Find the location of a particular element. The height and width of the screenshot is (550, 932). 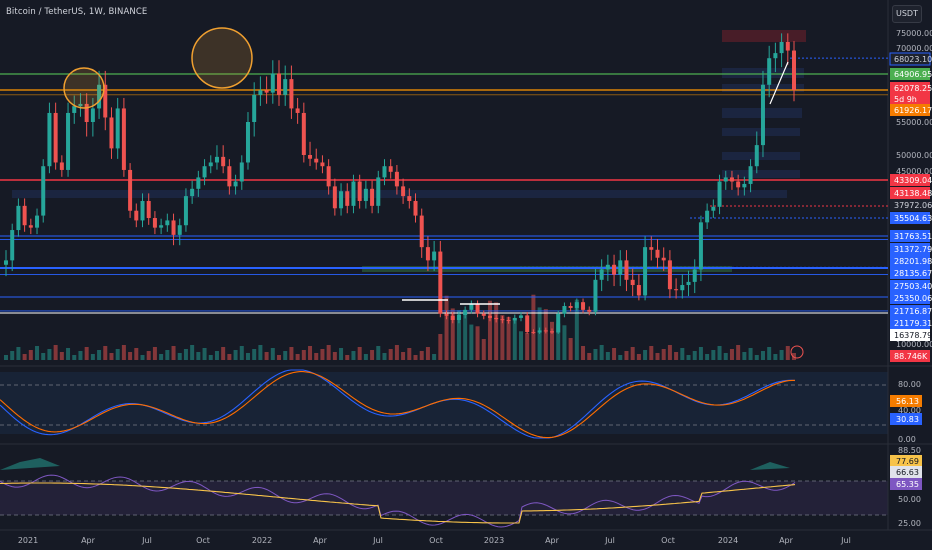

symbol-title: Bitcoin / TetherUS, 1W, BINANCE is located at coordinates (77, 12).